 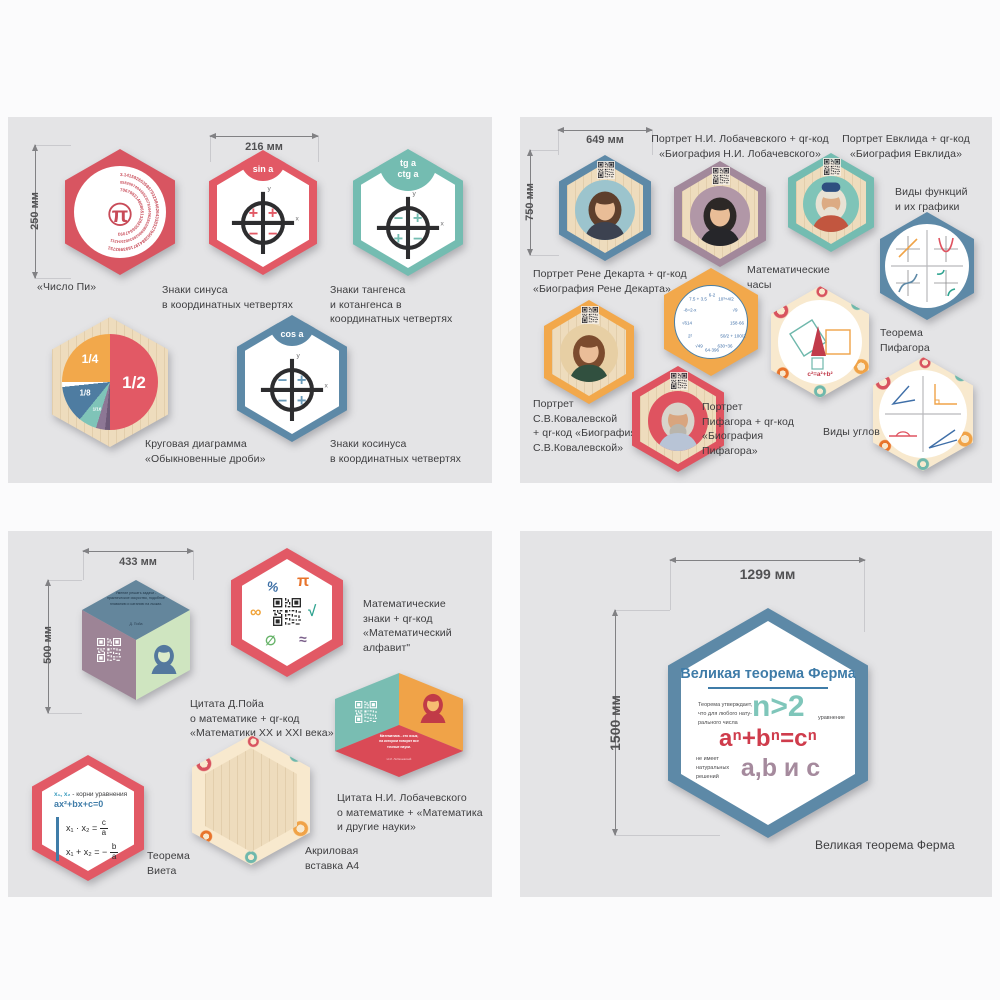 I want to click on fermat-equation: aⁿ+bⁿ=cⁿ, so click(x=768, y=738).